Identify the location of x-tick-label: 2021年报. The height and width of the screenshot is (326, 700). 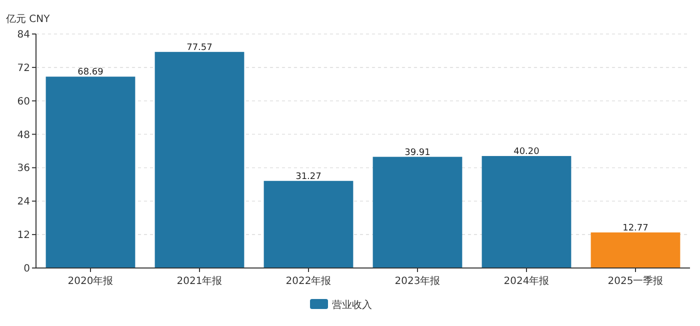
(199, 281).